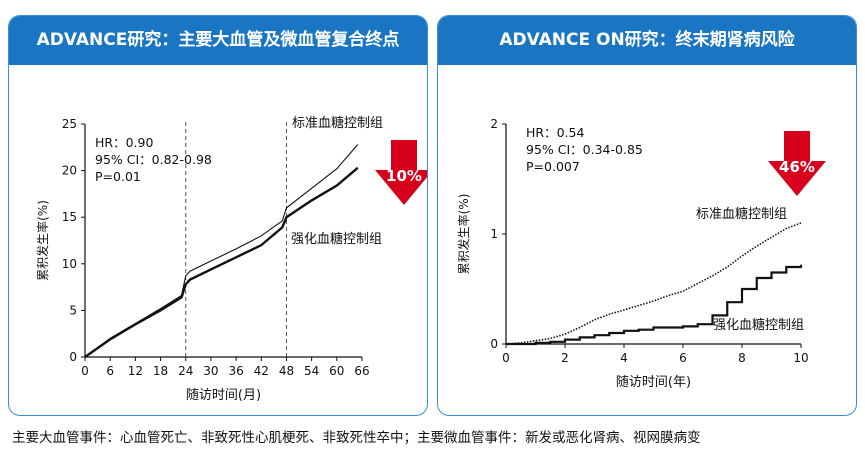  I want to click on y-tick-label: 10, so click(69, 264).